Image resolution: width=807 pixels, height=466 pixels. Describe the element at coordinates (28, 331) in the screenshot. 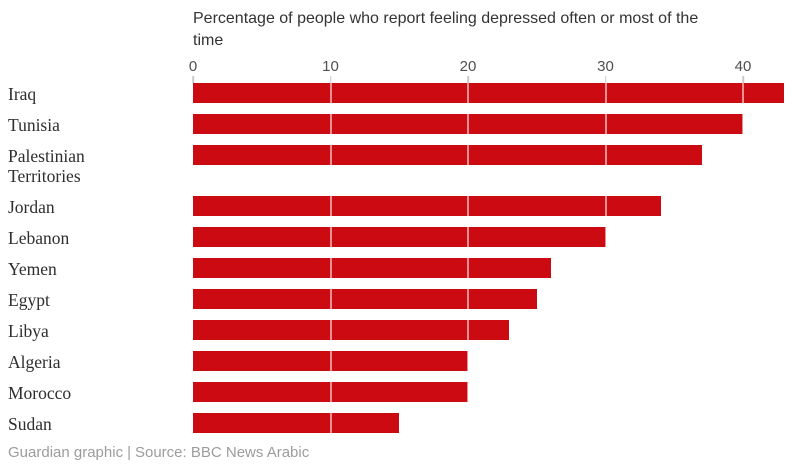

I see `country-label: Libya` at that location.